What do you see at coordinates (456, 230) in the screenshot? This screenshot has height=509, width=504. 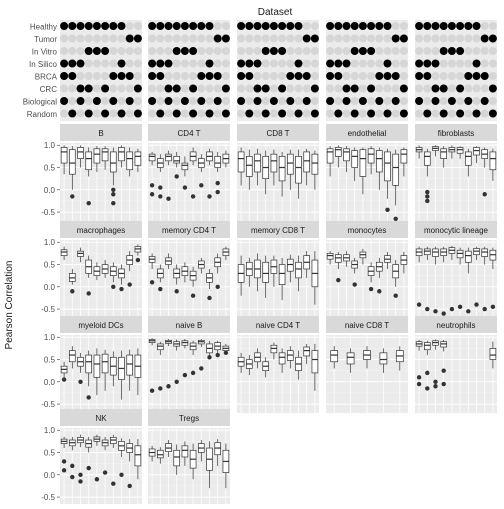 I see `facet-title: monocytic lineage` at bounding box center [456, 230].